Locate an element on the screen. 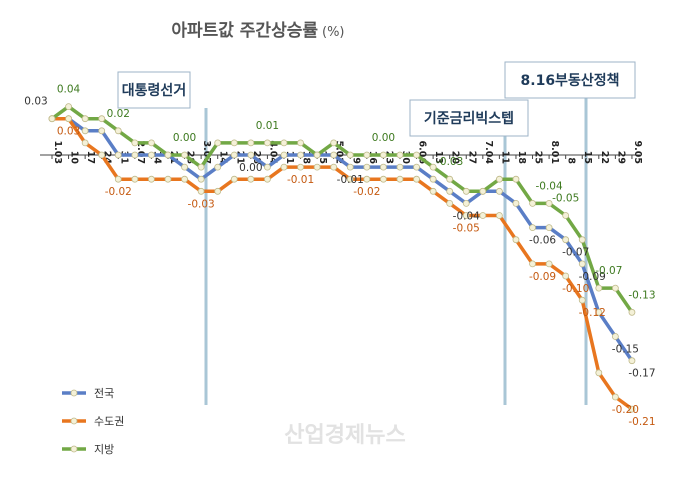 The height and width of the screenshot is (496, 676). x-tick-label: 7.04 is located at coordinates (488, 153).